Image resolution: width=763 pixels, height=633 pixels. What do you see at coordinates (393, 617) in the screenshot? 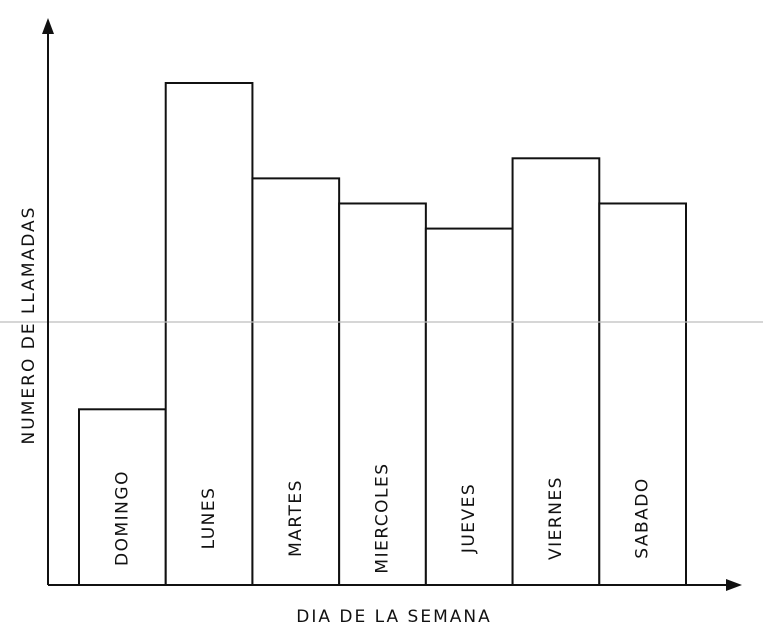
I see `x-axis-label: DIA DE LA SEMANA` at bounding box center [393, 617].